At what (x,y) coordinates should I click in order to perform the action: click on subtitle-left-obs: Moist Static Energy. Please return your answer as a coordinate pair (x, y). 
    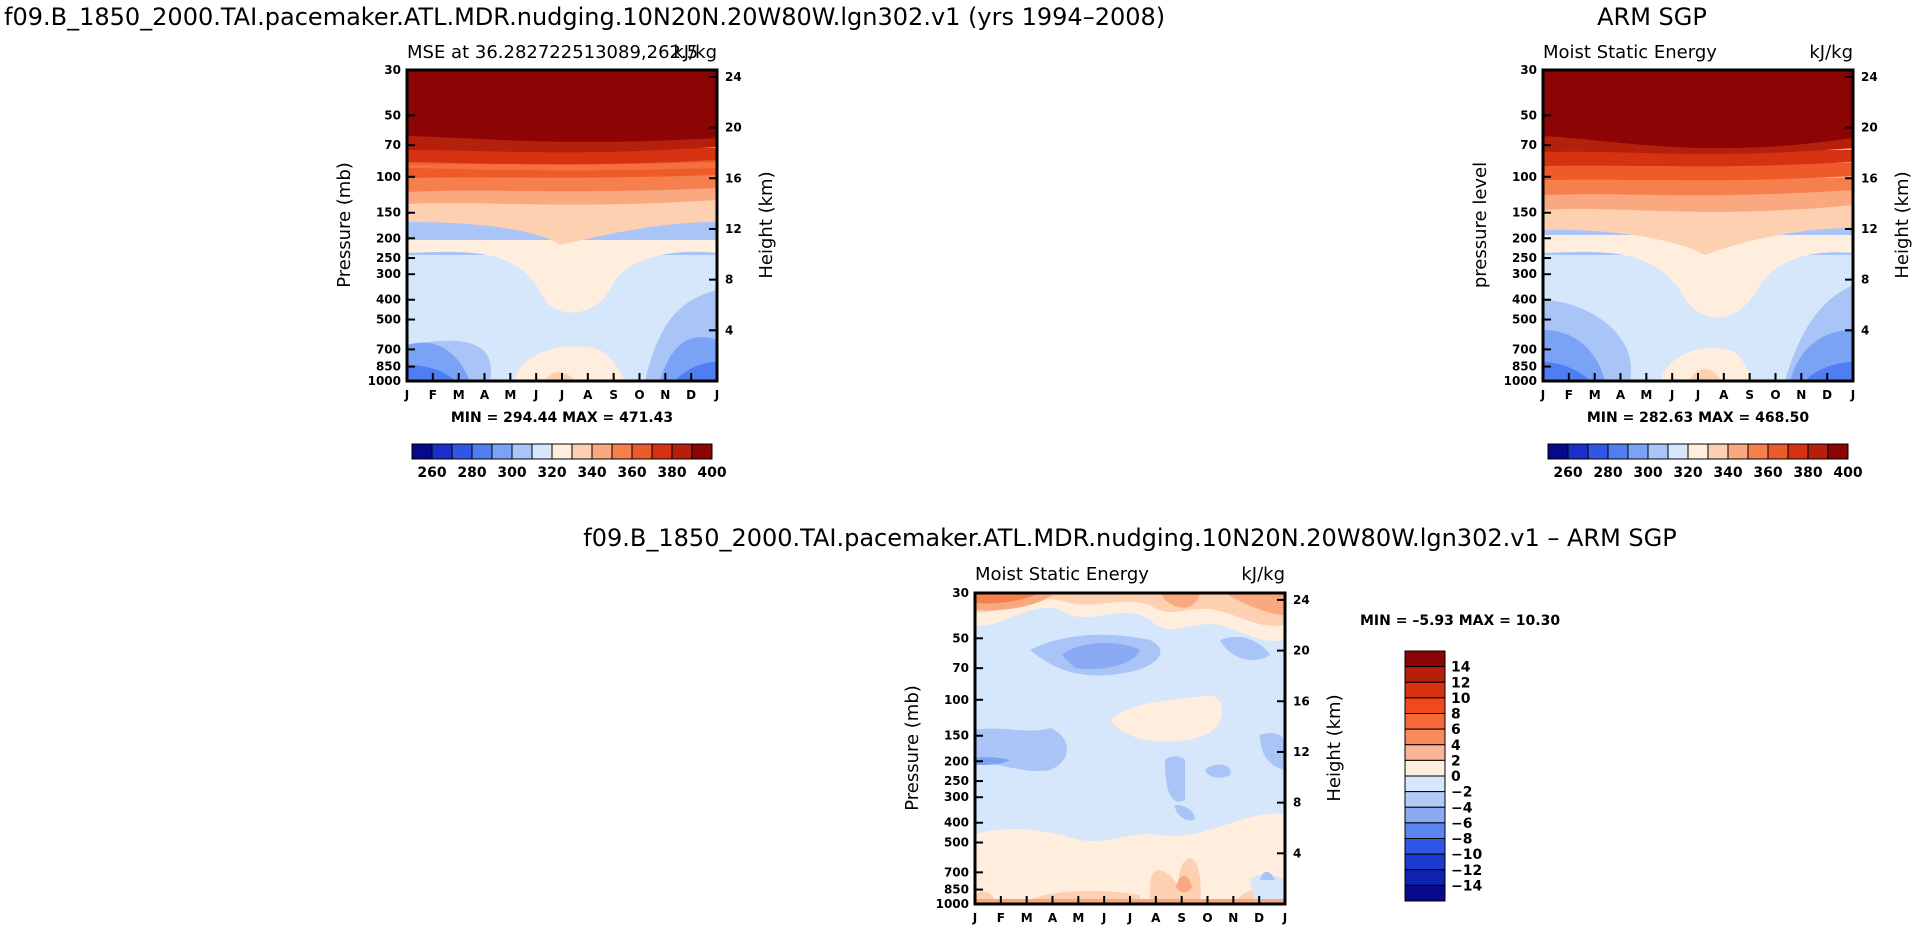
    Looking at the image, I should click on (1630, 52).